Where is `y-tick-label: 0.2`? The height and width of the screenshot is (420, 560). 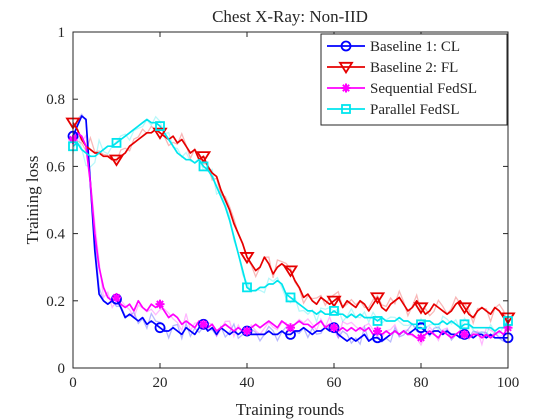 y-tick-label: 0.2 is located at coordinates (55, 302).